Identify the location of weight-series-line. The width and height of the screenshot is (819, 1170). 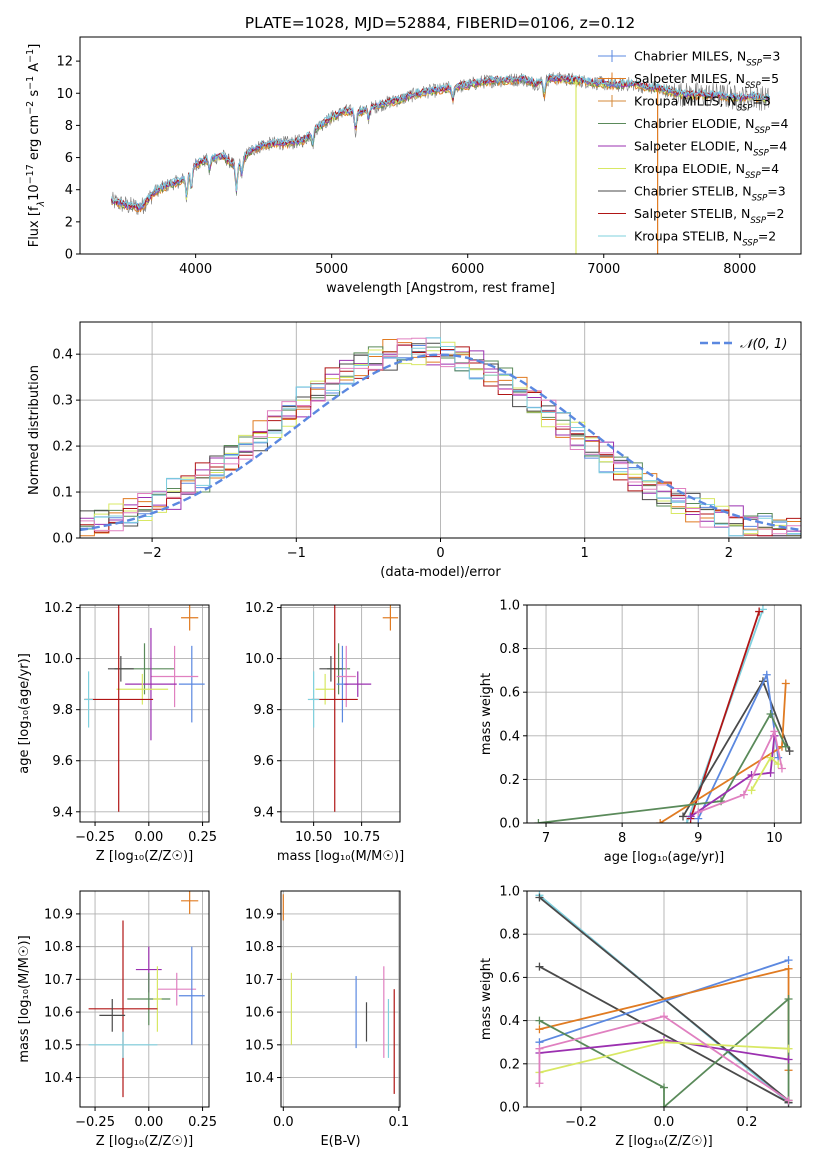
(740, 770).